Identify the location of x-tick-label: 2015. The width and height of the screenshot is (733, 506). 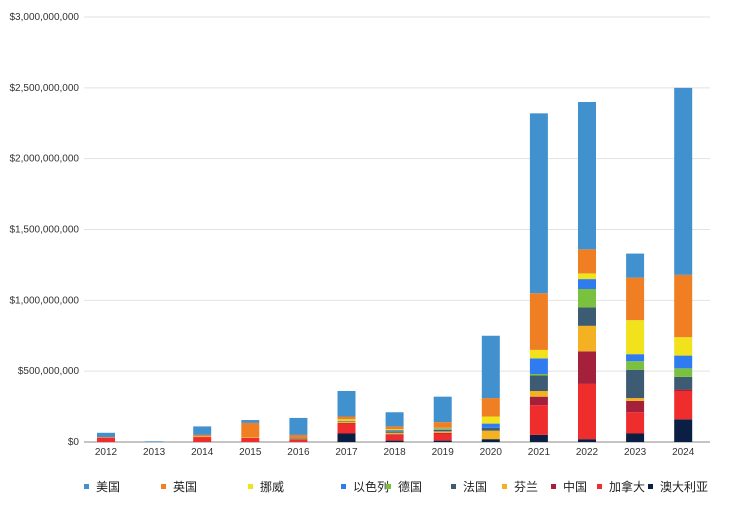
(250, 452).